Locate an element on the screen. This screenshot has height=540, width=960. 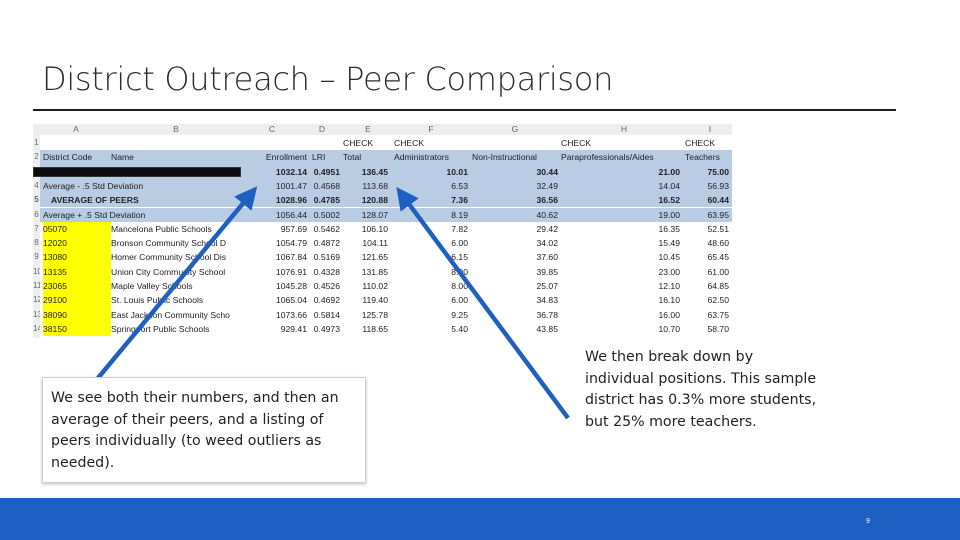
page-number: 9 is located at coordinates (868, 521).